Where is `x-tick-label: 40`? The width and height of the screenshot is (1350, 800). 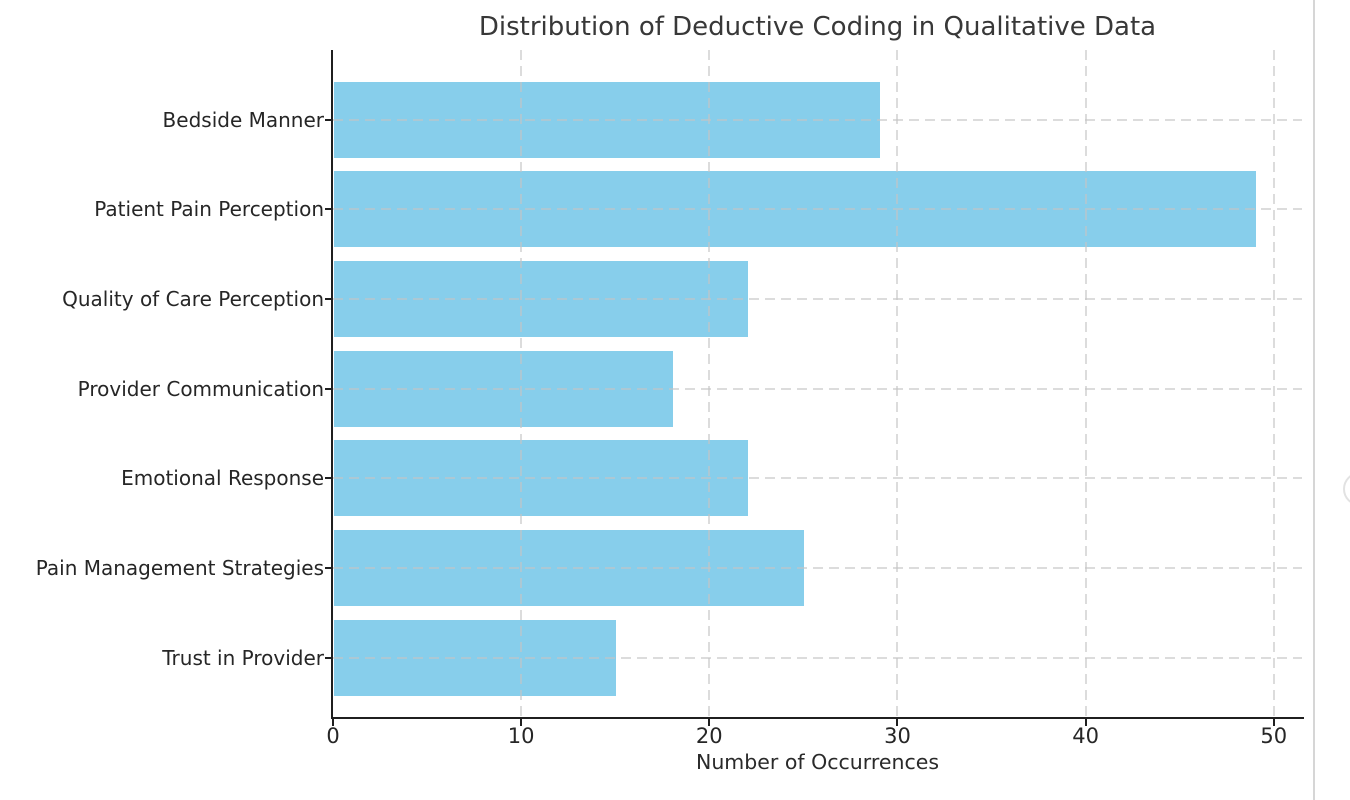 x-tick-label: 40 is located at coordinates (1085, 736).